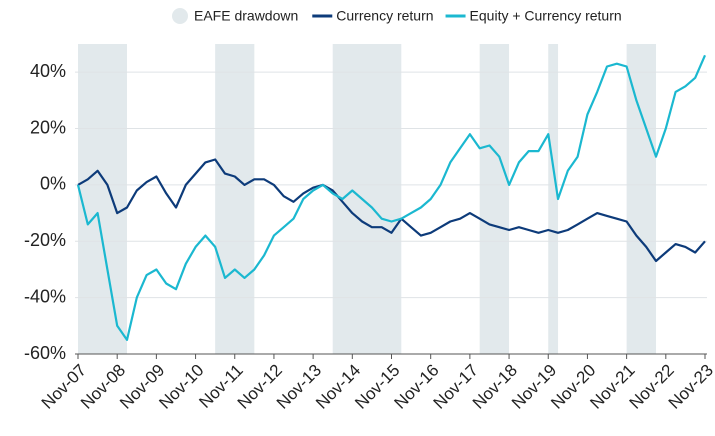  I want to click on y-tick-label: -60%, so click(45, 353).